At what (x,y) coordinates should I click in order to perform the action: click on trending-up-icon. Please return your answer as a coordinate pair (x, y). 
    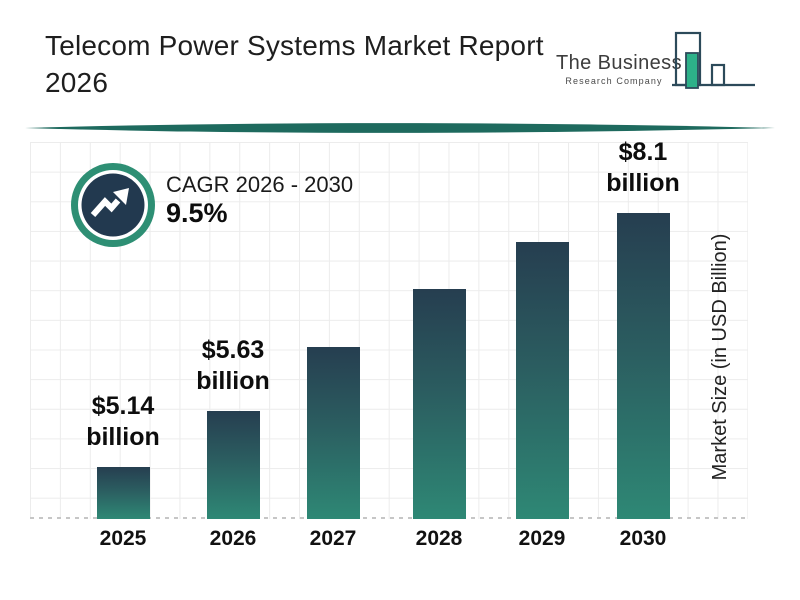
    Looking at the image, I should click on (113, 205).